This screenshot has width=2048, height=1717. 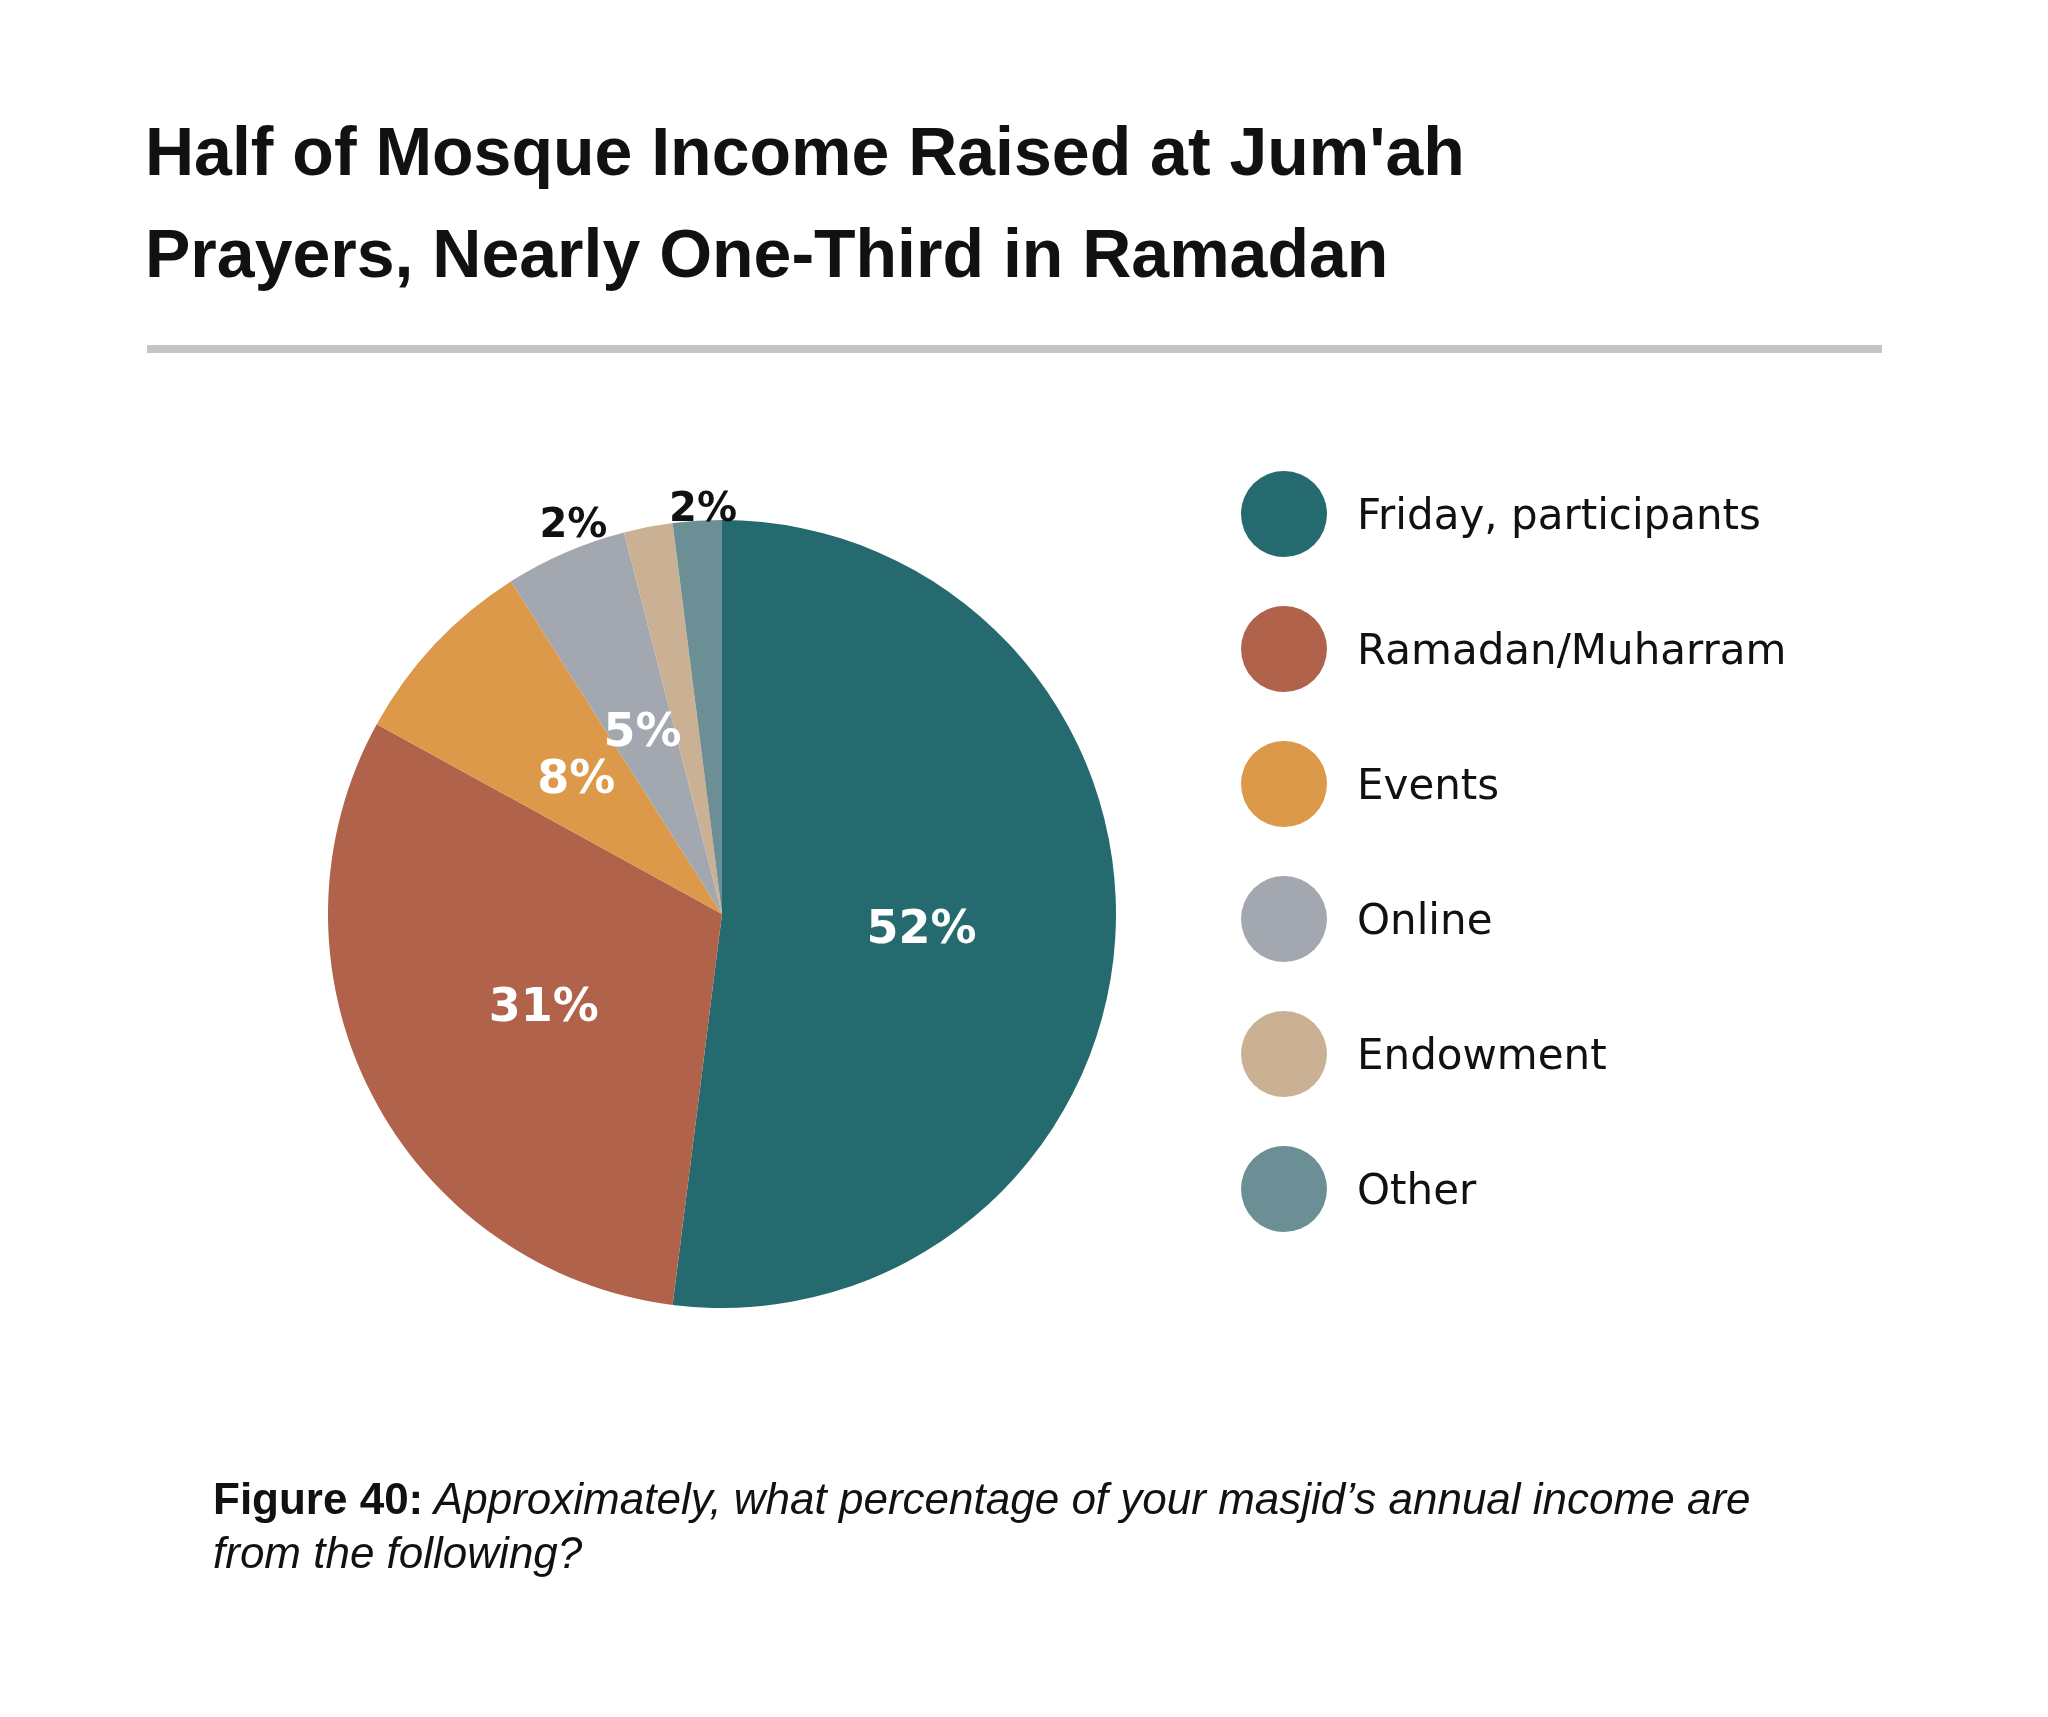 I want to click on legend-label: Other, so click(x=1417, y=1189).